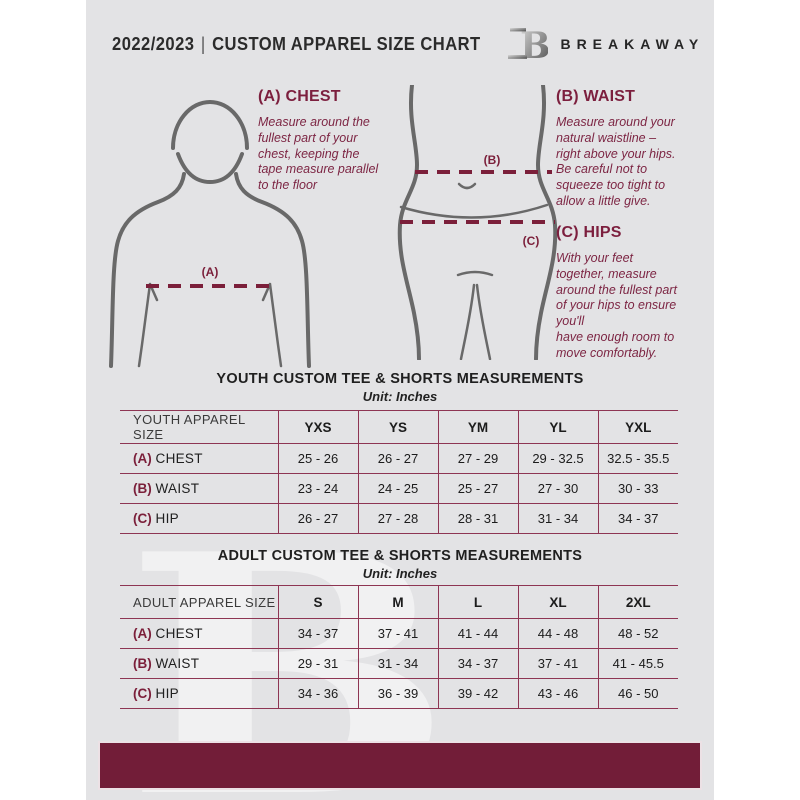 The width and height of the screenshot is (800, 800). I want to click on waist-line-label: (B), so click(492, 160).